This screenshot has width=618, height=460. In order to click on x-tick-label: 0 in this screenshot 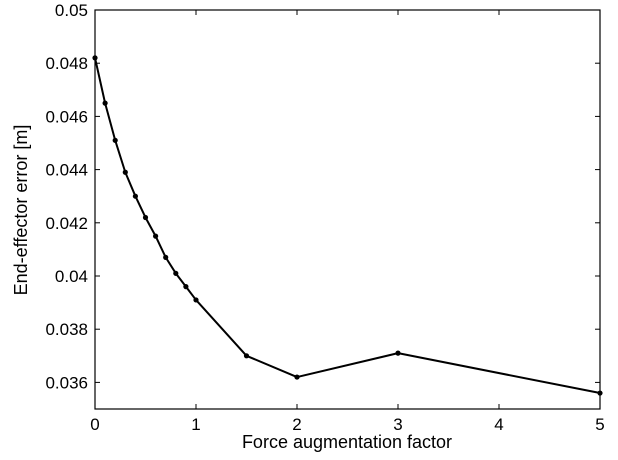, I will do `click(94, 424)`.